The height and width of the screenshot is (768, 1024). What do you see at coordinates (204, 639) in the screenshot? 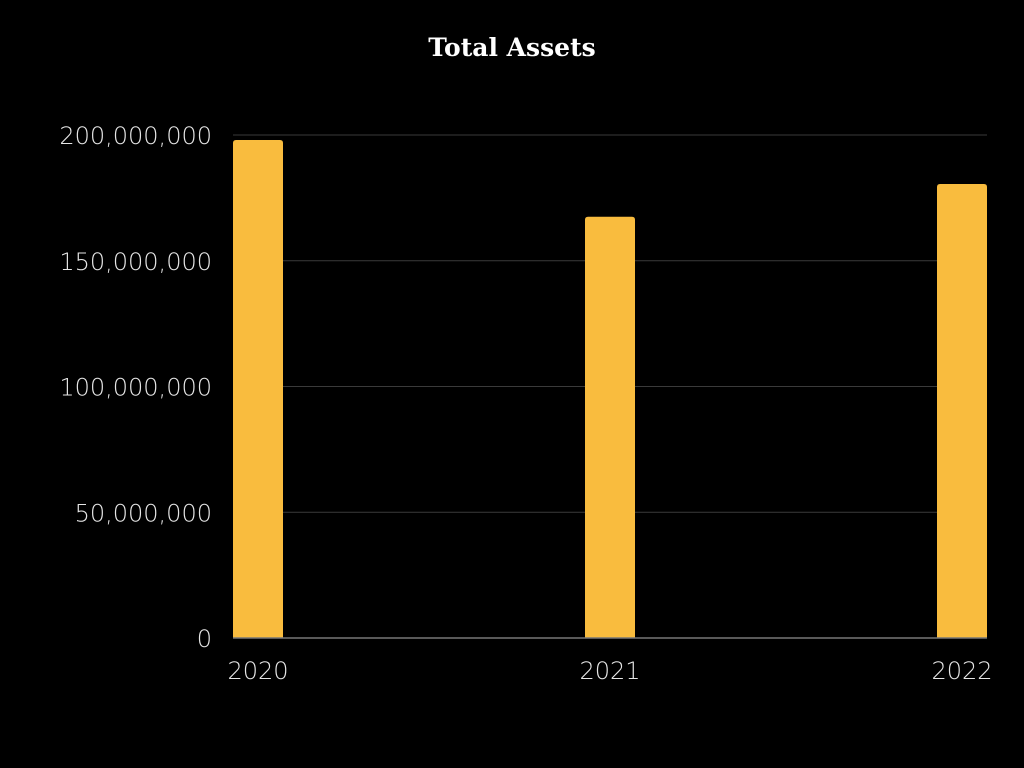
I see `y-tick-label: 0` at bounding box center [204, 639].